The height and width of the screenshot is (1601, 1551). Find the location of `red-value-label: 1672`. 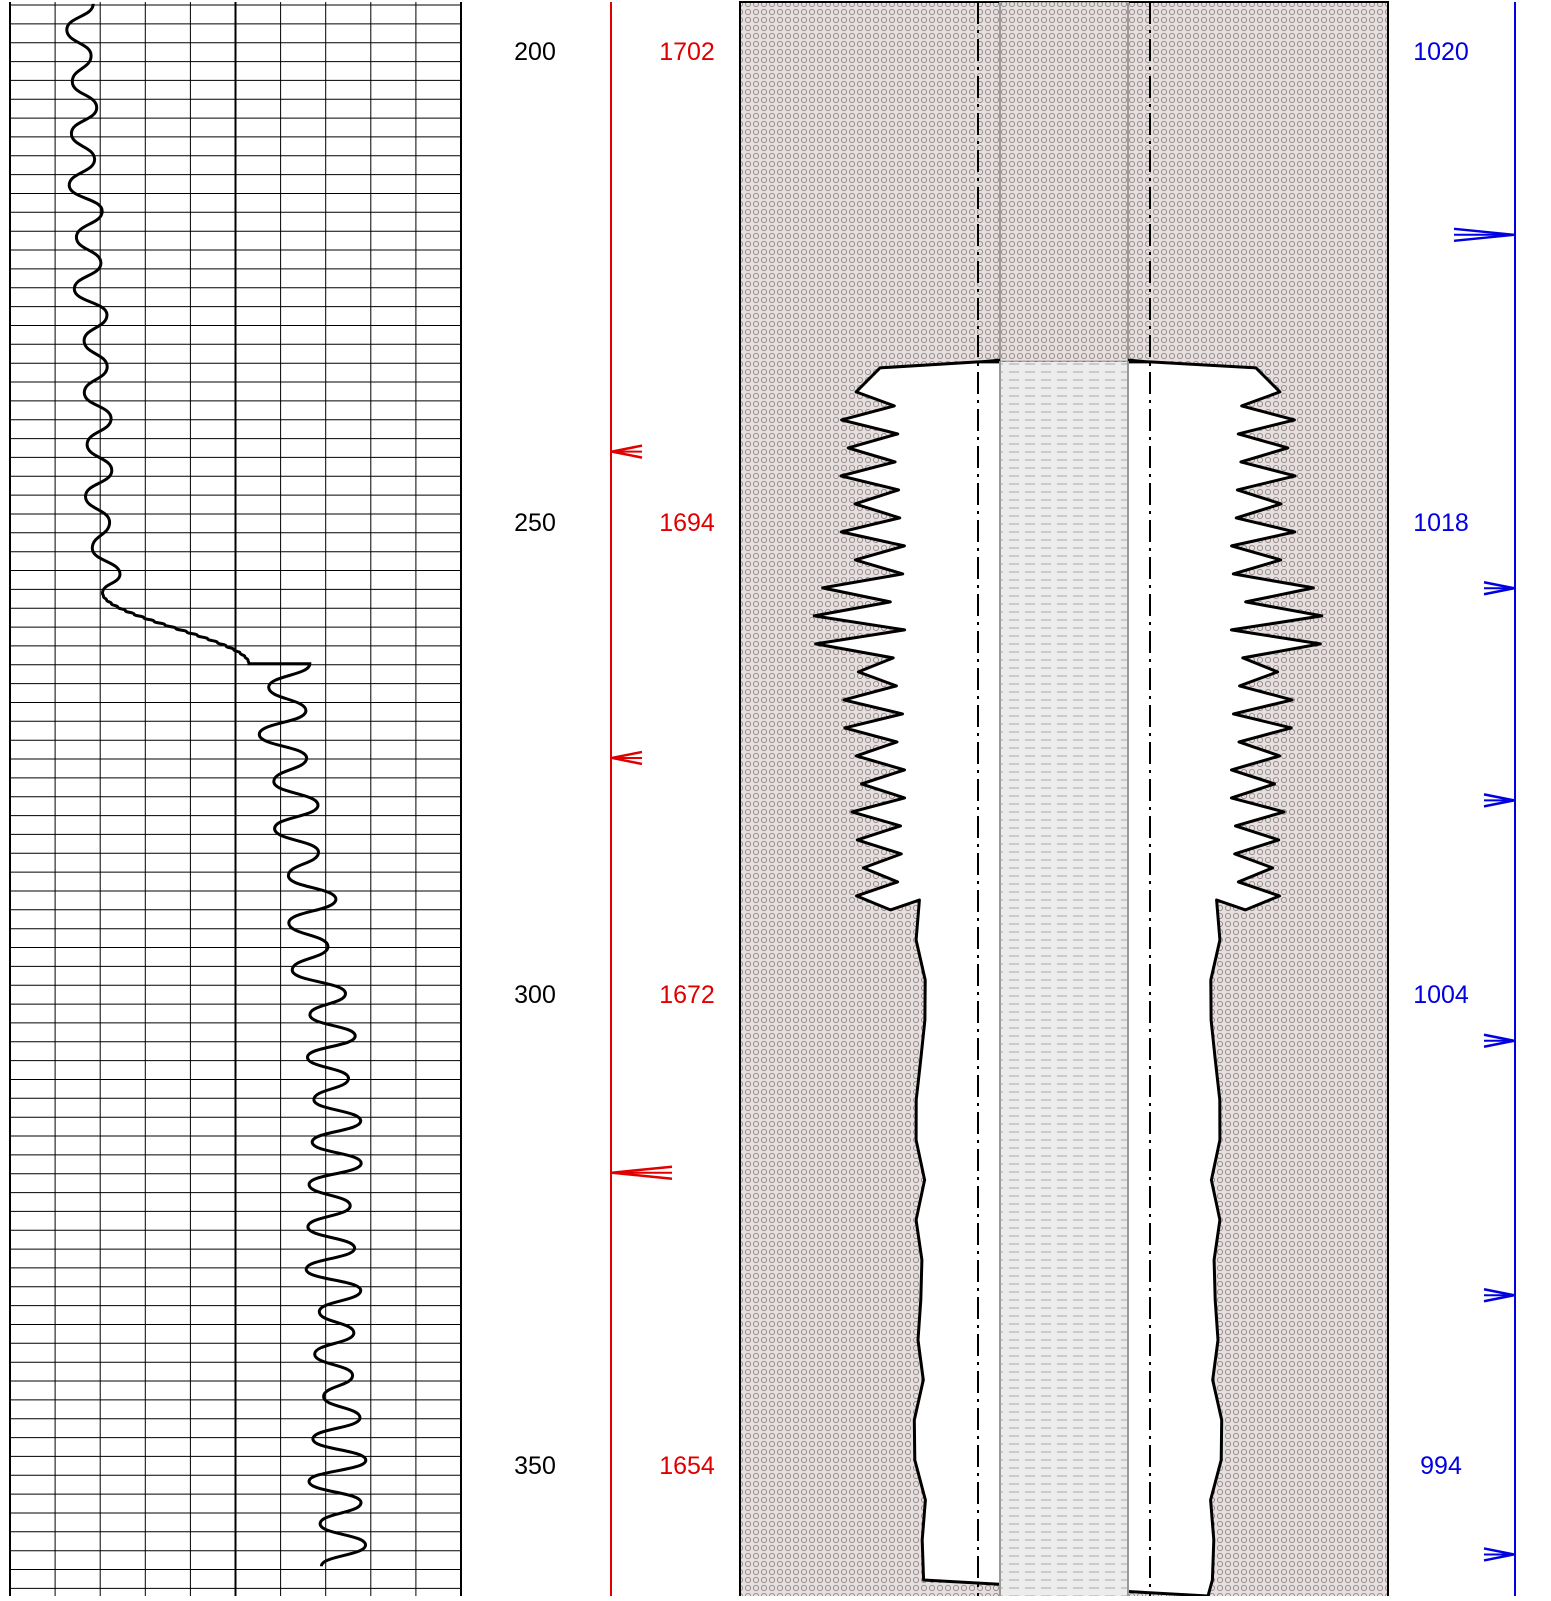

red-value-label: 1672 is located at coordinates (687, 995).